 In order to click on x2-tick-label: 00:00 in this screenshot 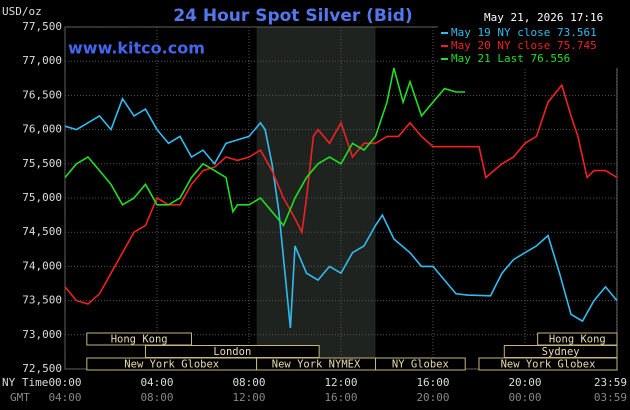, I will do `click(524, 397)`.